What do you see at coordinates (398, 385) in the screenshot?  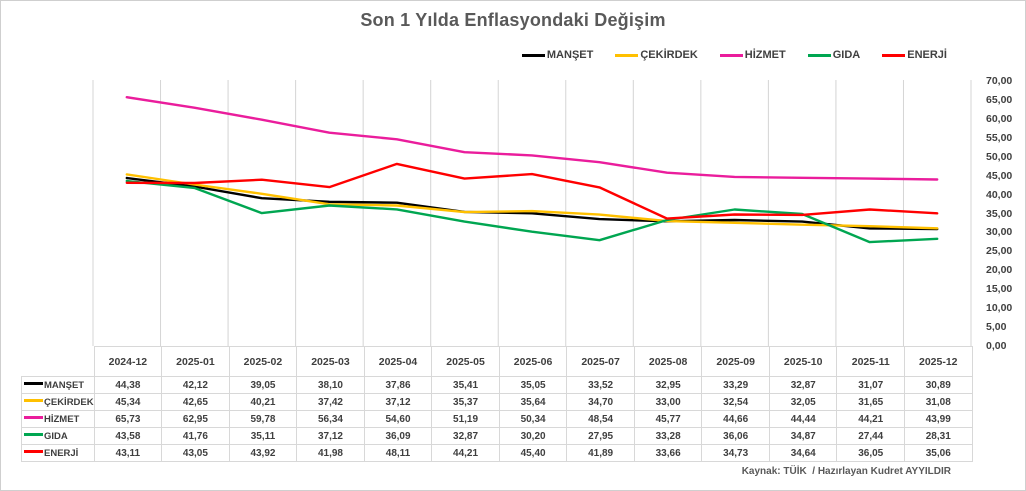 I see `table-cell: 37,86` at bounding box center [398, 385].